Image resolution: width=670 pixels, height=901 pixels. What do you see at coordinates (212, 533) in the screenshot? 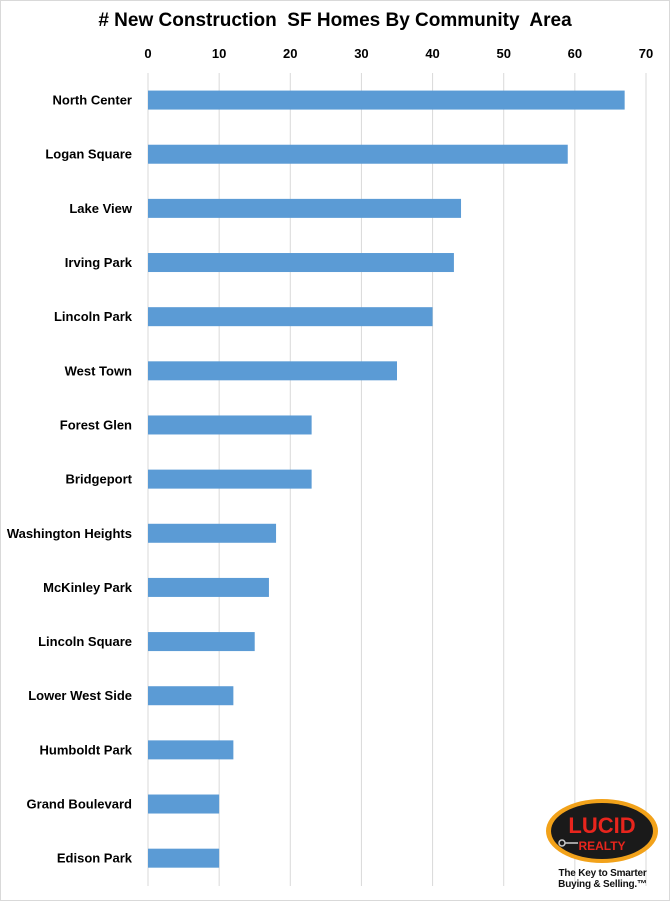
I see `bar-washington-heights` at bounding box center [212, 533].